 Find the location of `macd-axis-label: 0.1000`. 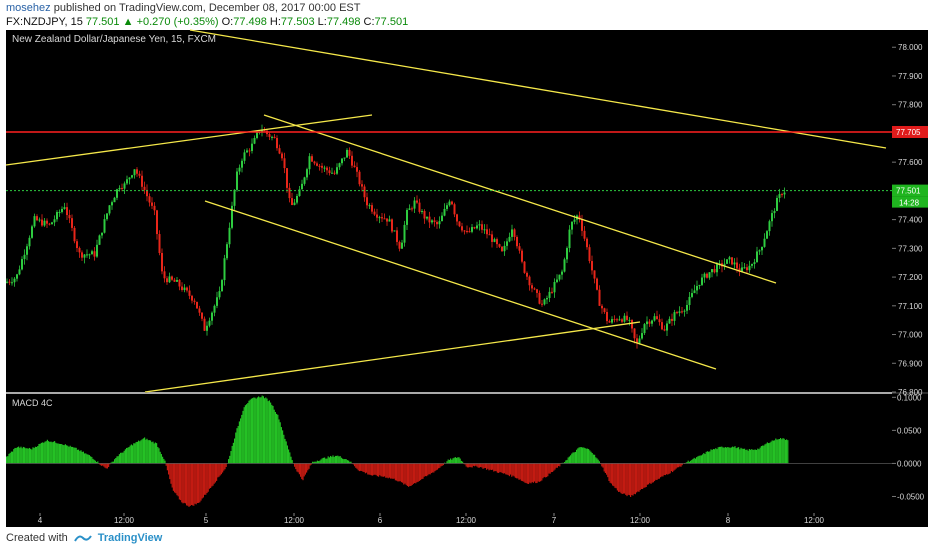

macd-axis-label: 0.1000 is located at coordinates (909, 397).